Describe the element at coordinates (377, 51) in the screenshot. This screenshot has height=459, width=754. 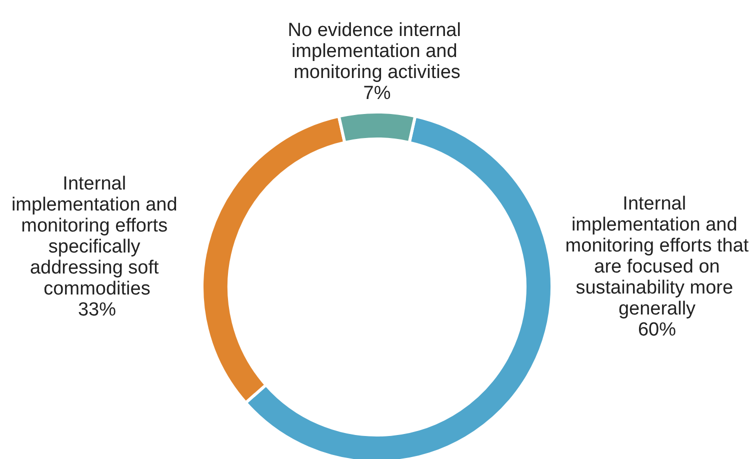
I see `slice-label: No evidence internal implementation and monitoring activities` at that location.